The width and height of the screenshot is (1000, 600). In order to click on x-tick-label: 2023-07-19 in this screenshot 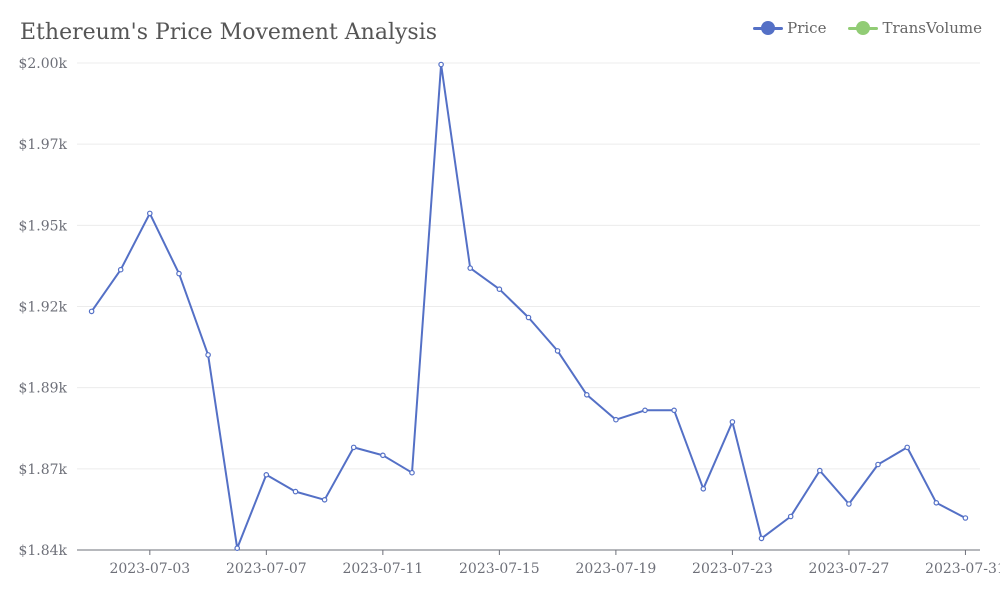, I will do `click(616, 569)`.